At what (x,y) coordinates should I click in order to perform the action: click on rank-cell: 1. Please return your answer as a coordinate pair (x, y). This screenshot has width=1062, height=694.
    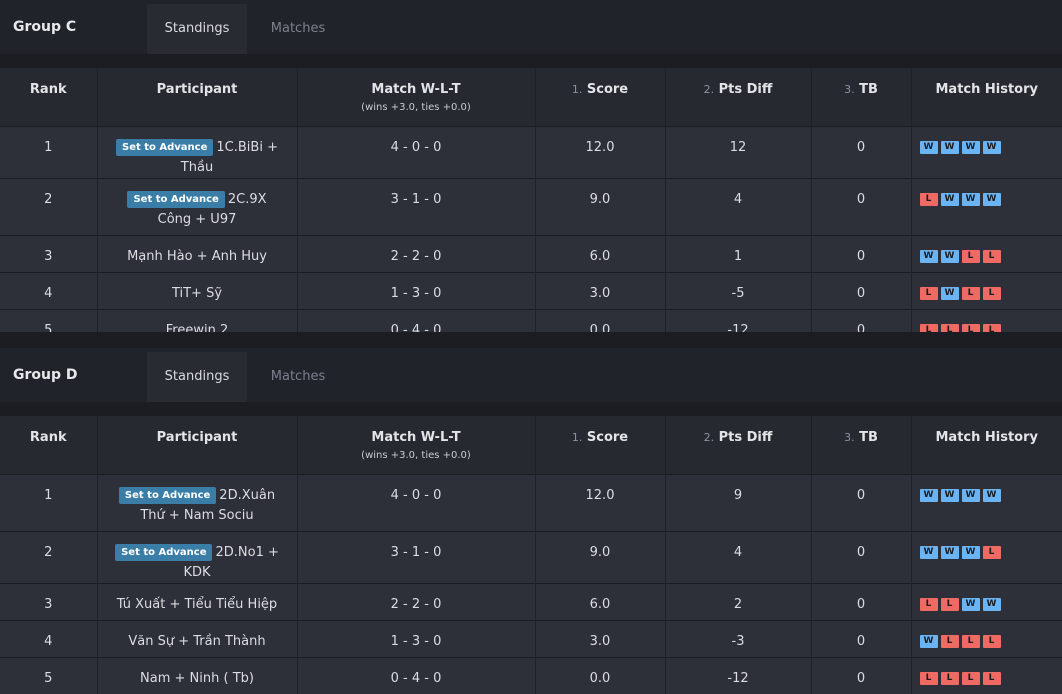
    Looking at the image, I should click on (49, 151).